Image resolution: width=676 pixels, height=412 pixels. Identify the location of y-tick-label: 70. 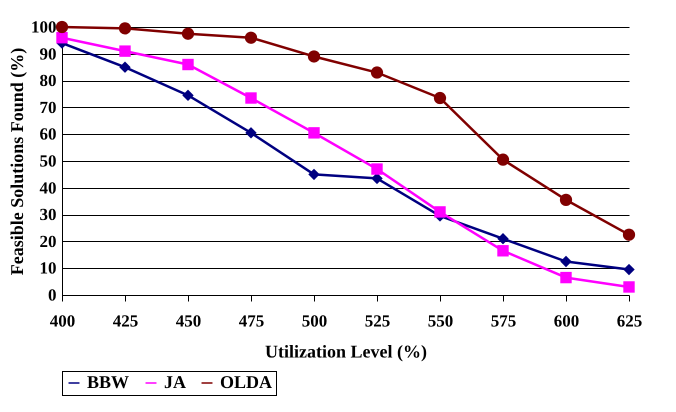
(48, 107).